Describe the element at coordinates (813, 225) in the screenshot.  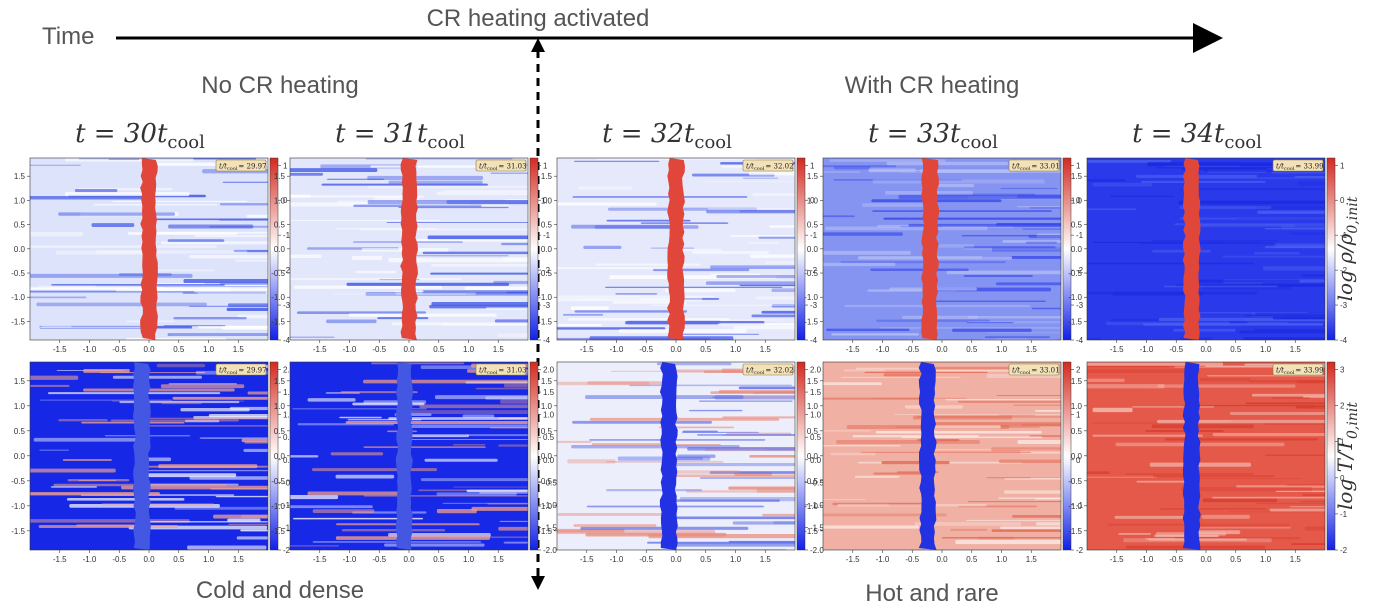
I see `y-tick-label: 0.5` at that location.